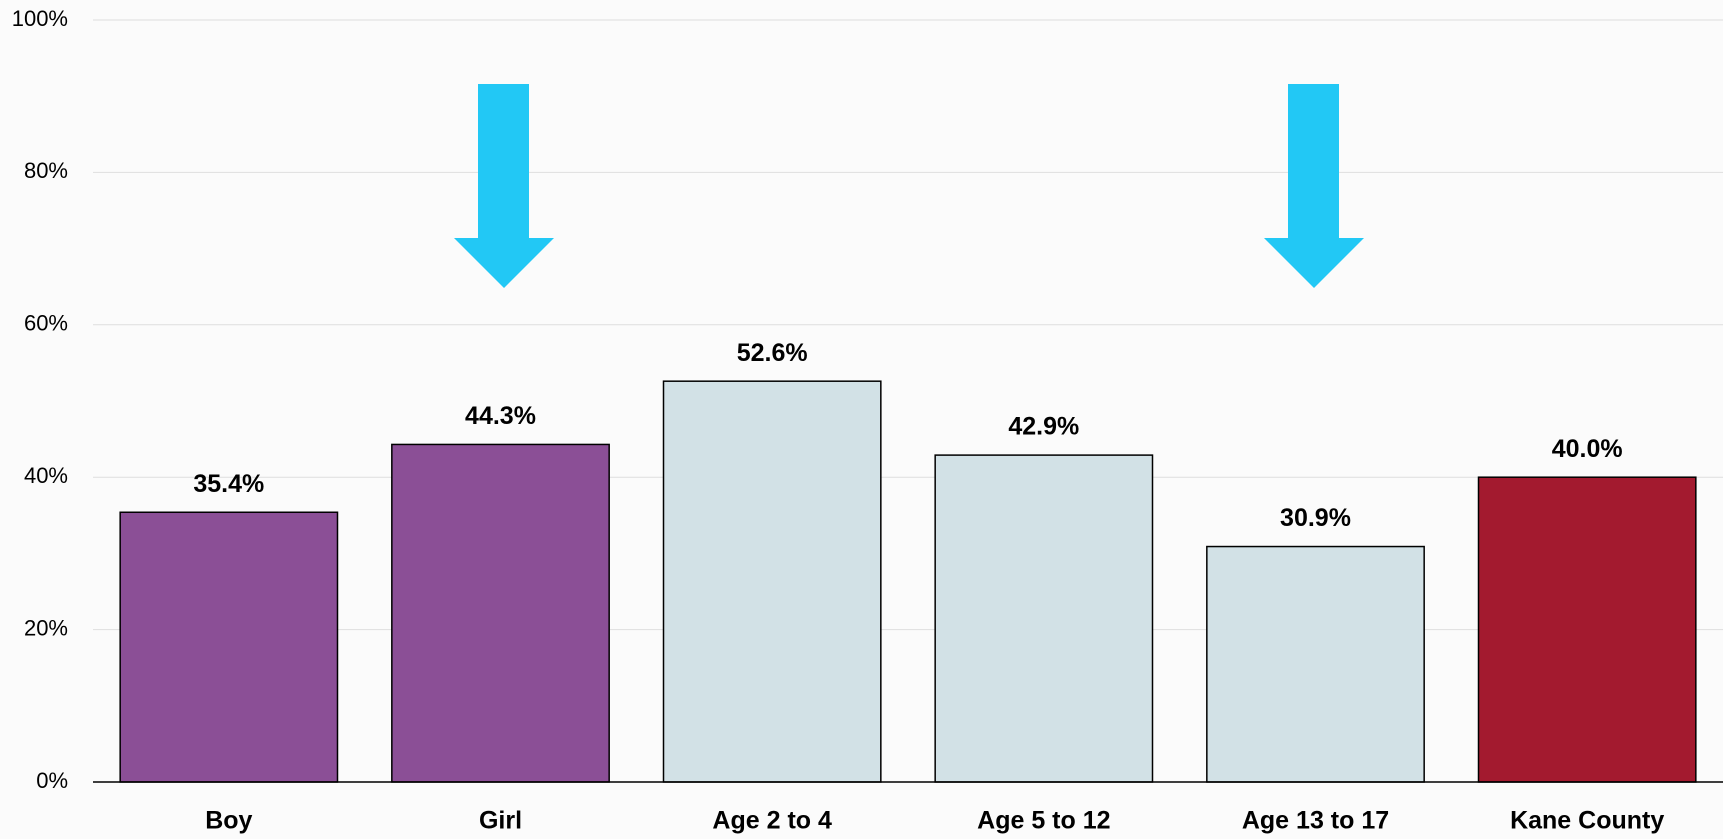 This screenshot has height=839, width=1723. I want to click on value-label: 30.9%, so click(1315, 518).